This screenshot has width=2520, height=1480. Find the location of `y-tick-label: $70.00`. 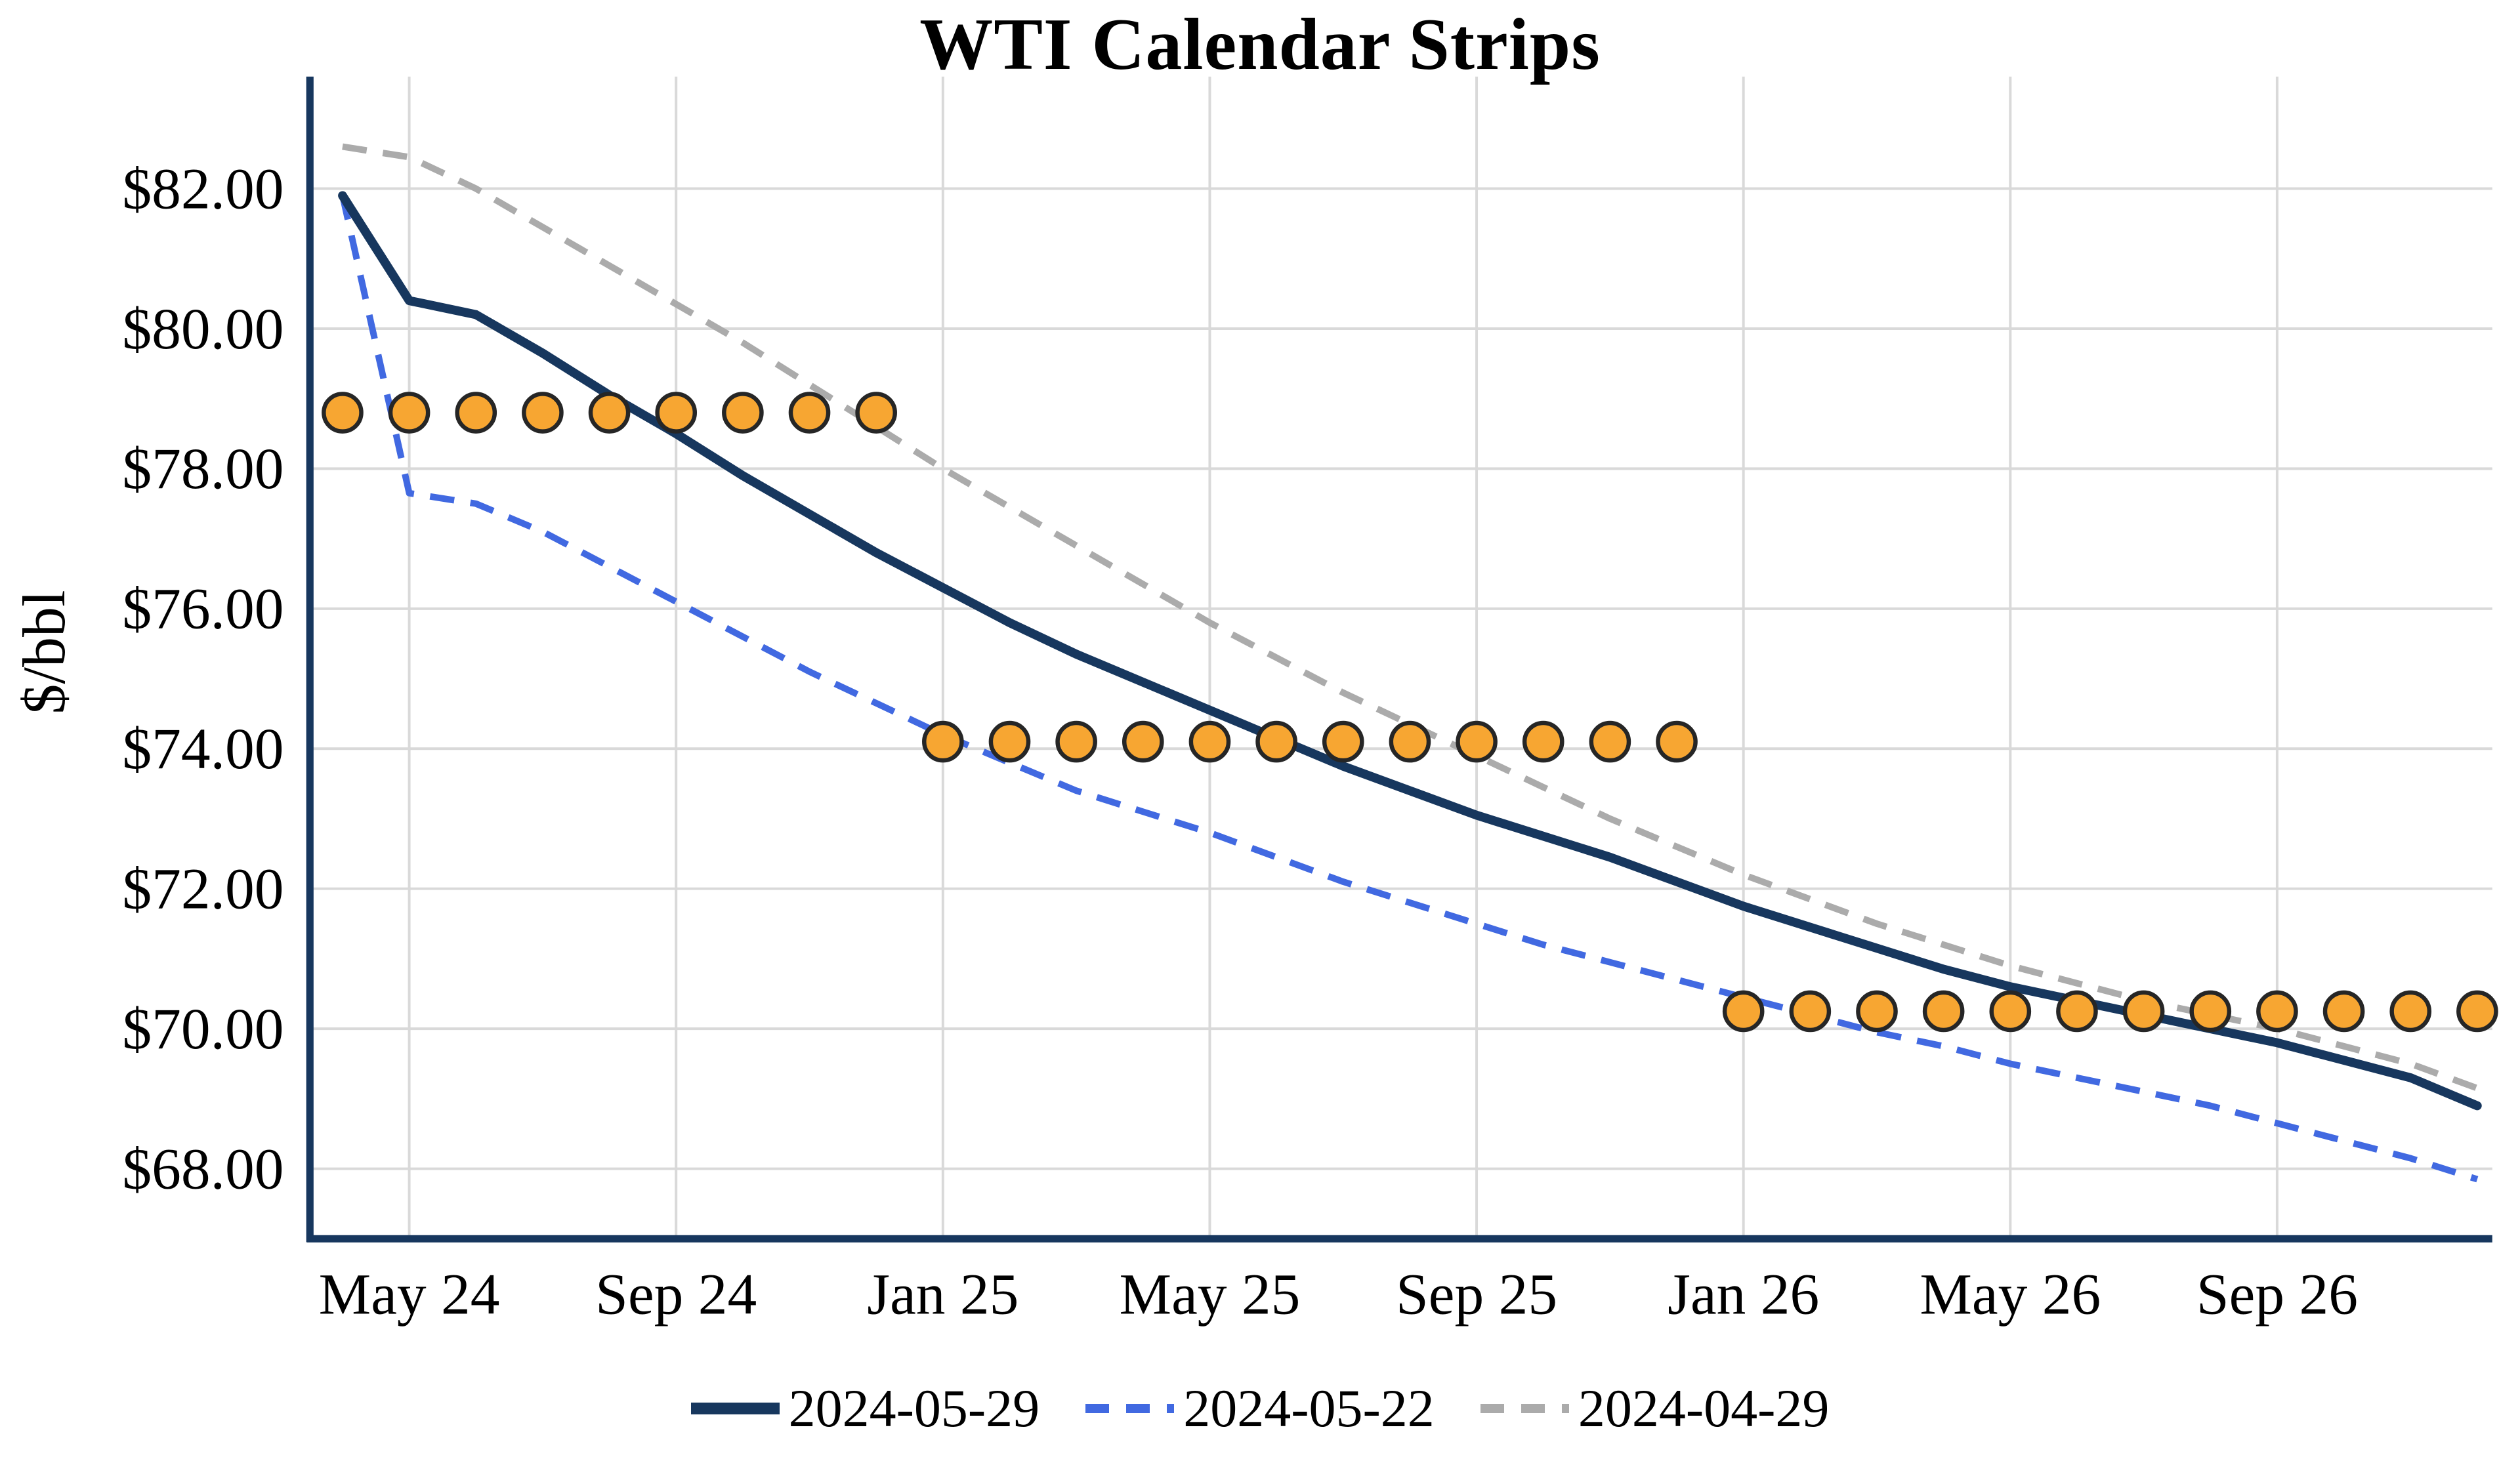

y-tick-label: $70.00 is located at coordinates (203, 1029).